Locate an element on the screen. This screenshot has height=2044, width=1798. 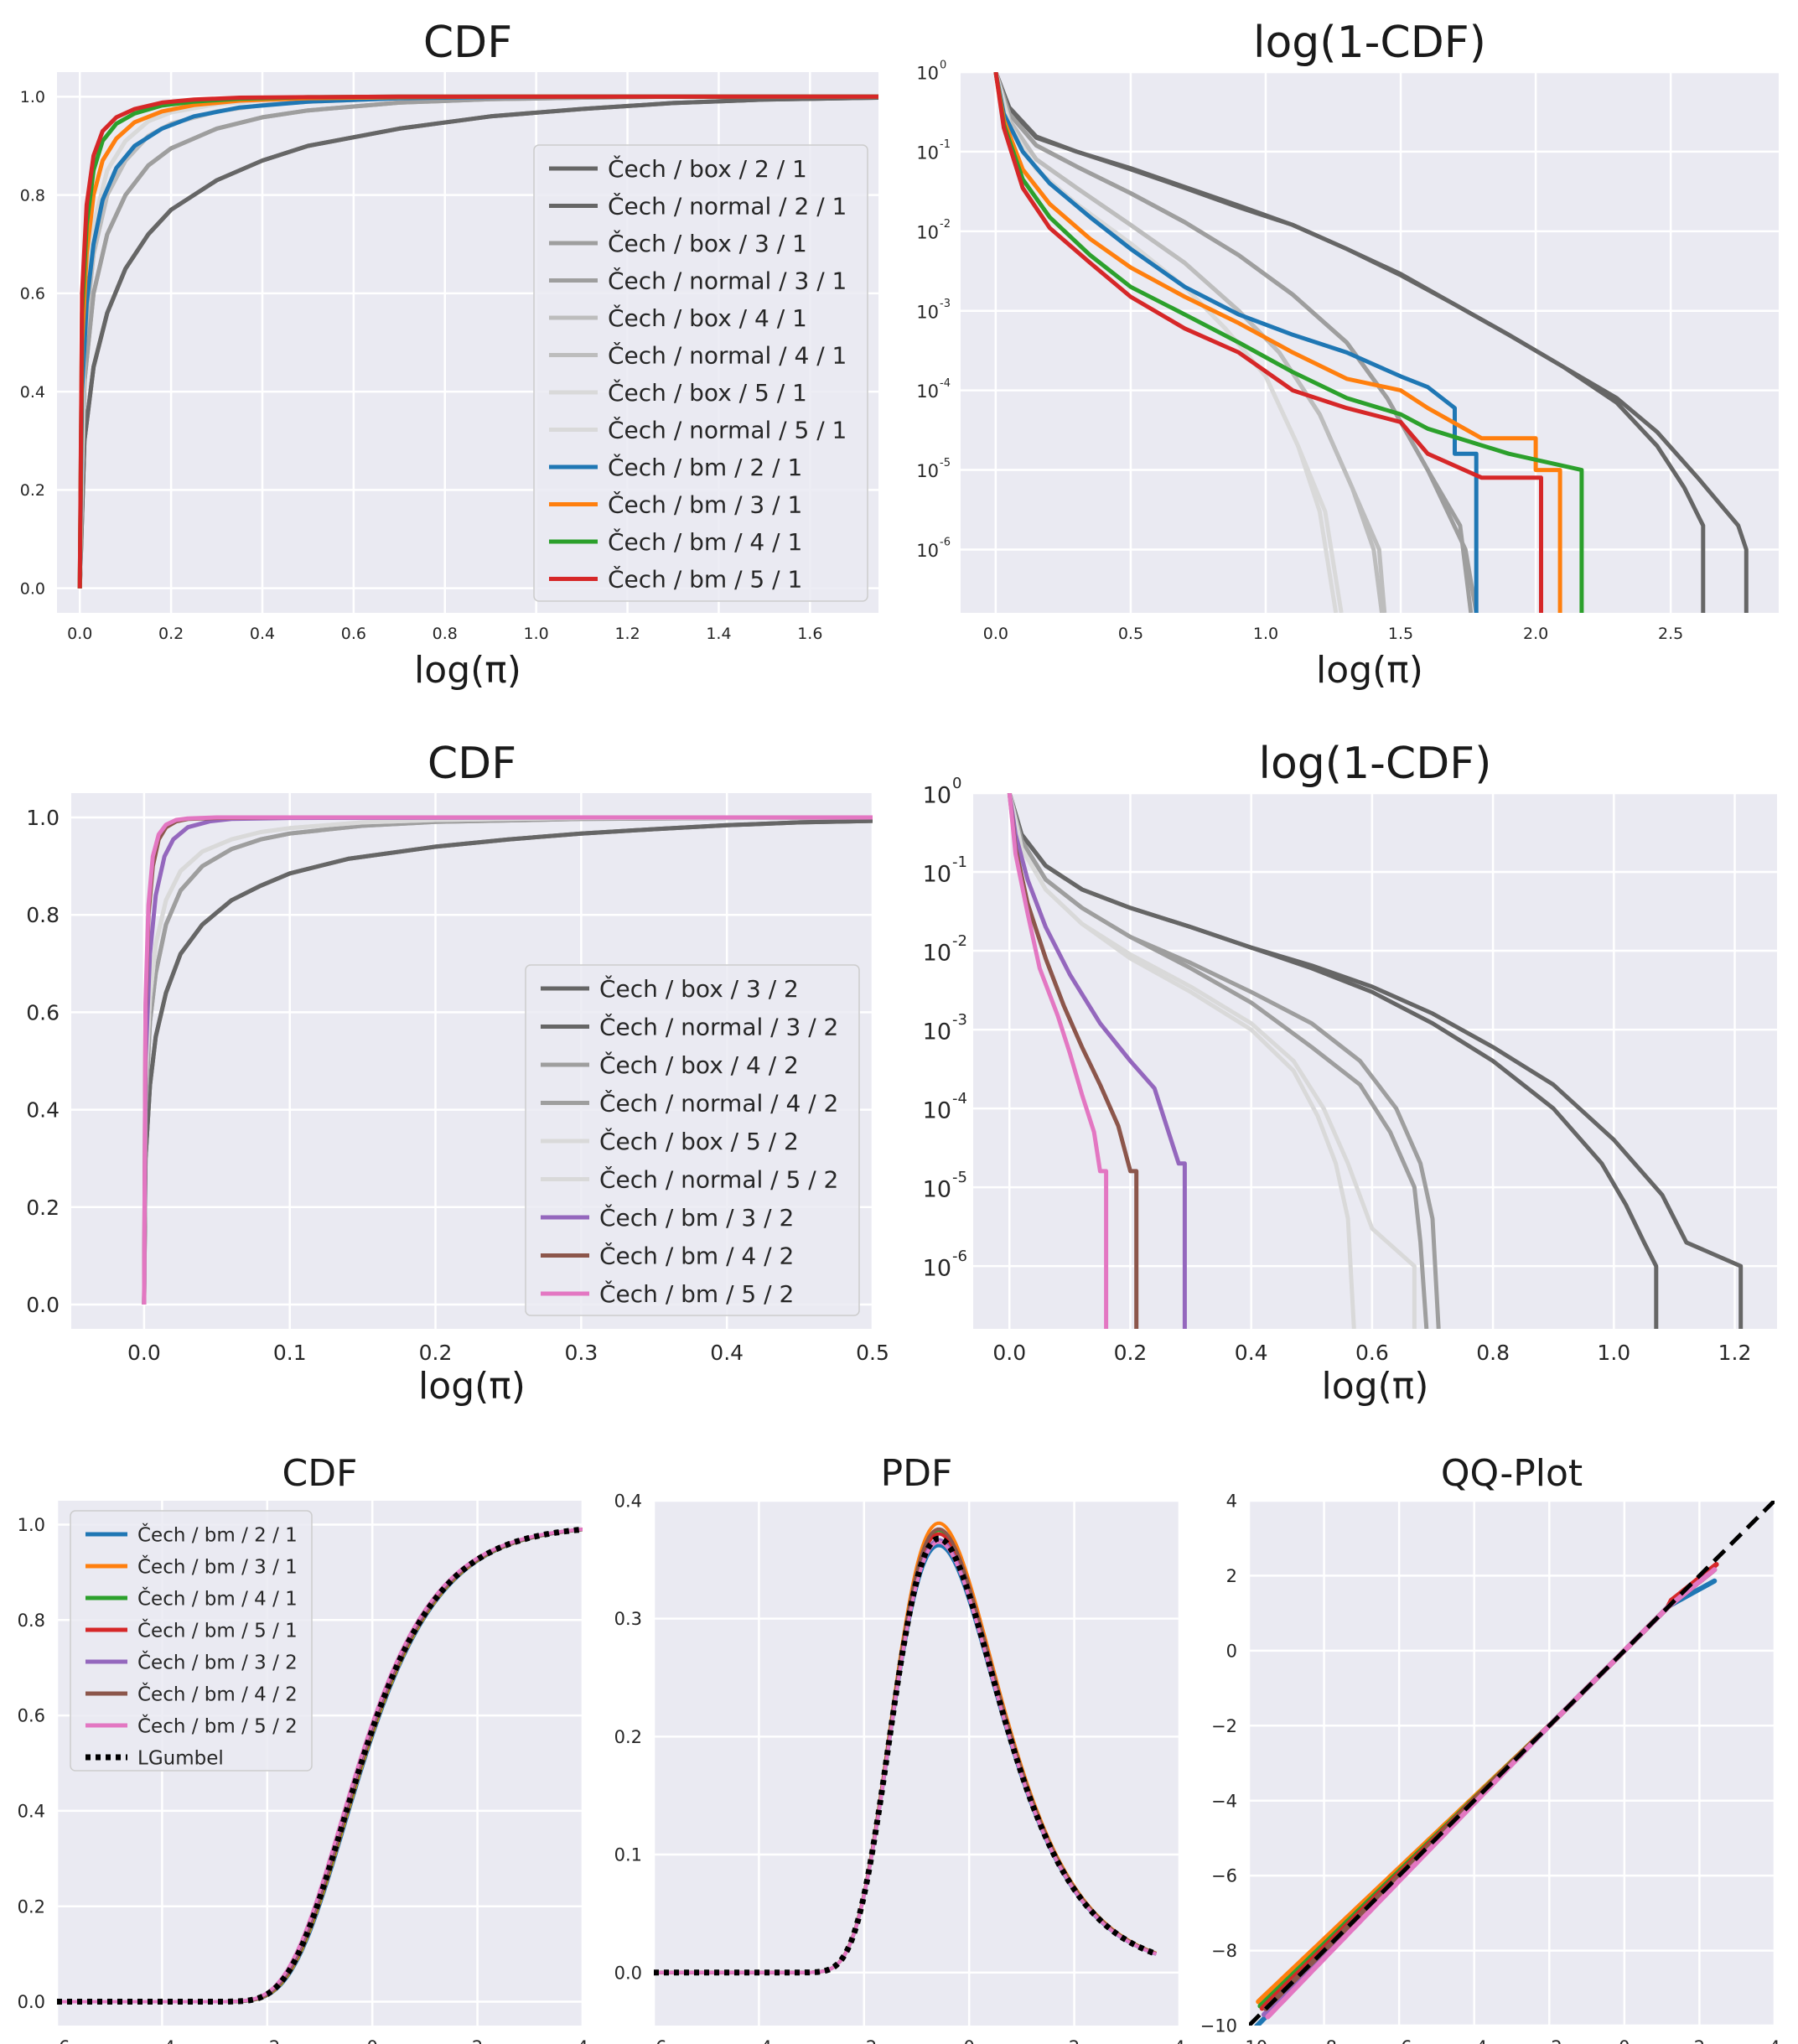
legend-label: Čech / box / 2 / 1 is located at coordinates (707, 168).